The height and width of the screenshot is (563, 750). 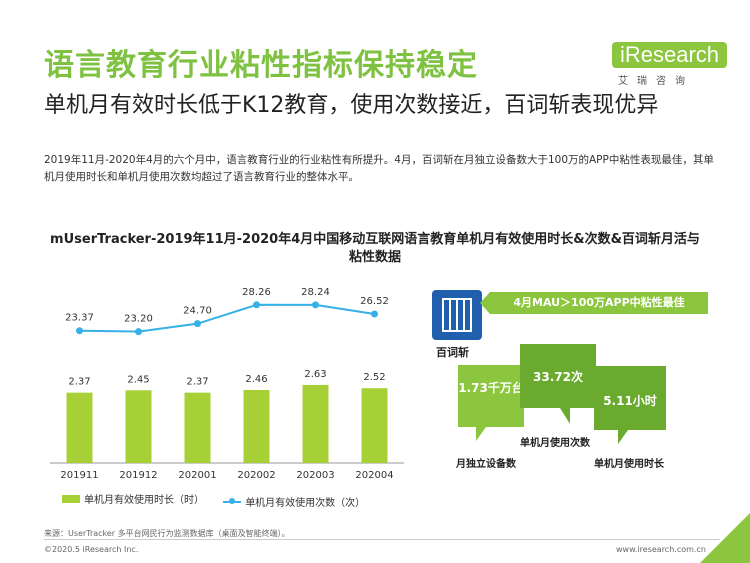 What do you see at coordinates (315, 292) in the screenshot?
I see `line-label-202003: 28.24` at bounding box center [315, 292].